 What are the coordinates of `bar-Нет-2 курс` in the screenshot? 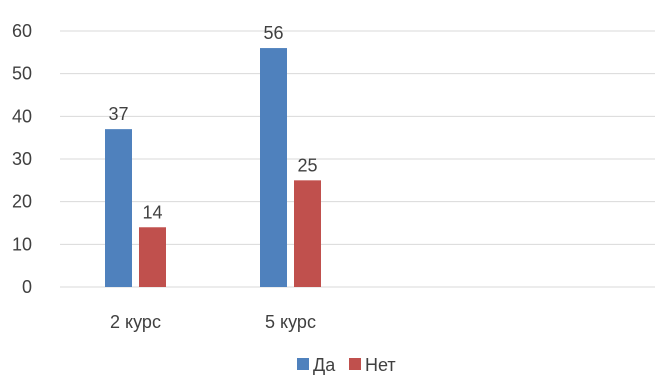 It's located at (152, 257).